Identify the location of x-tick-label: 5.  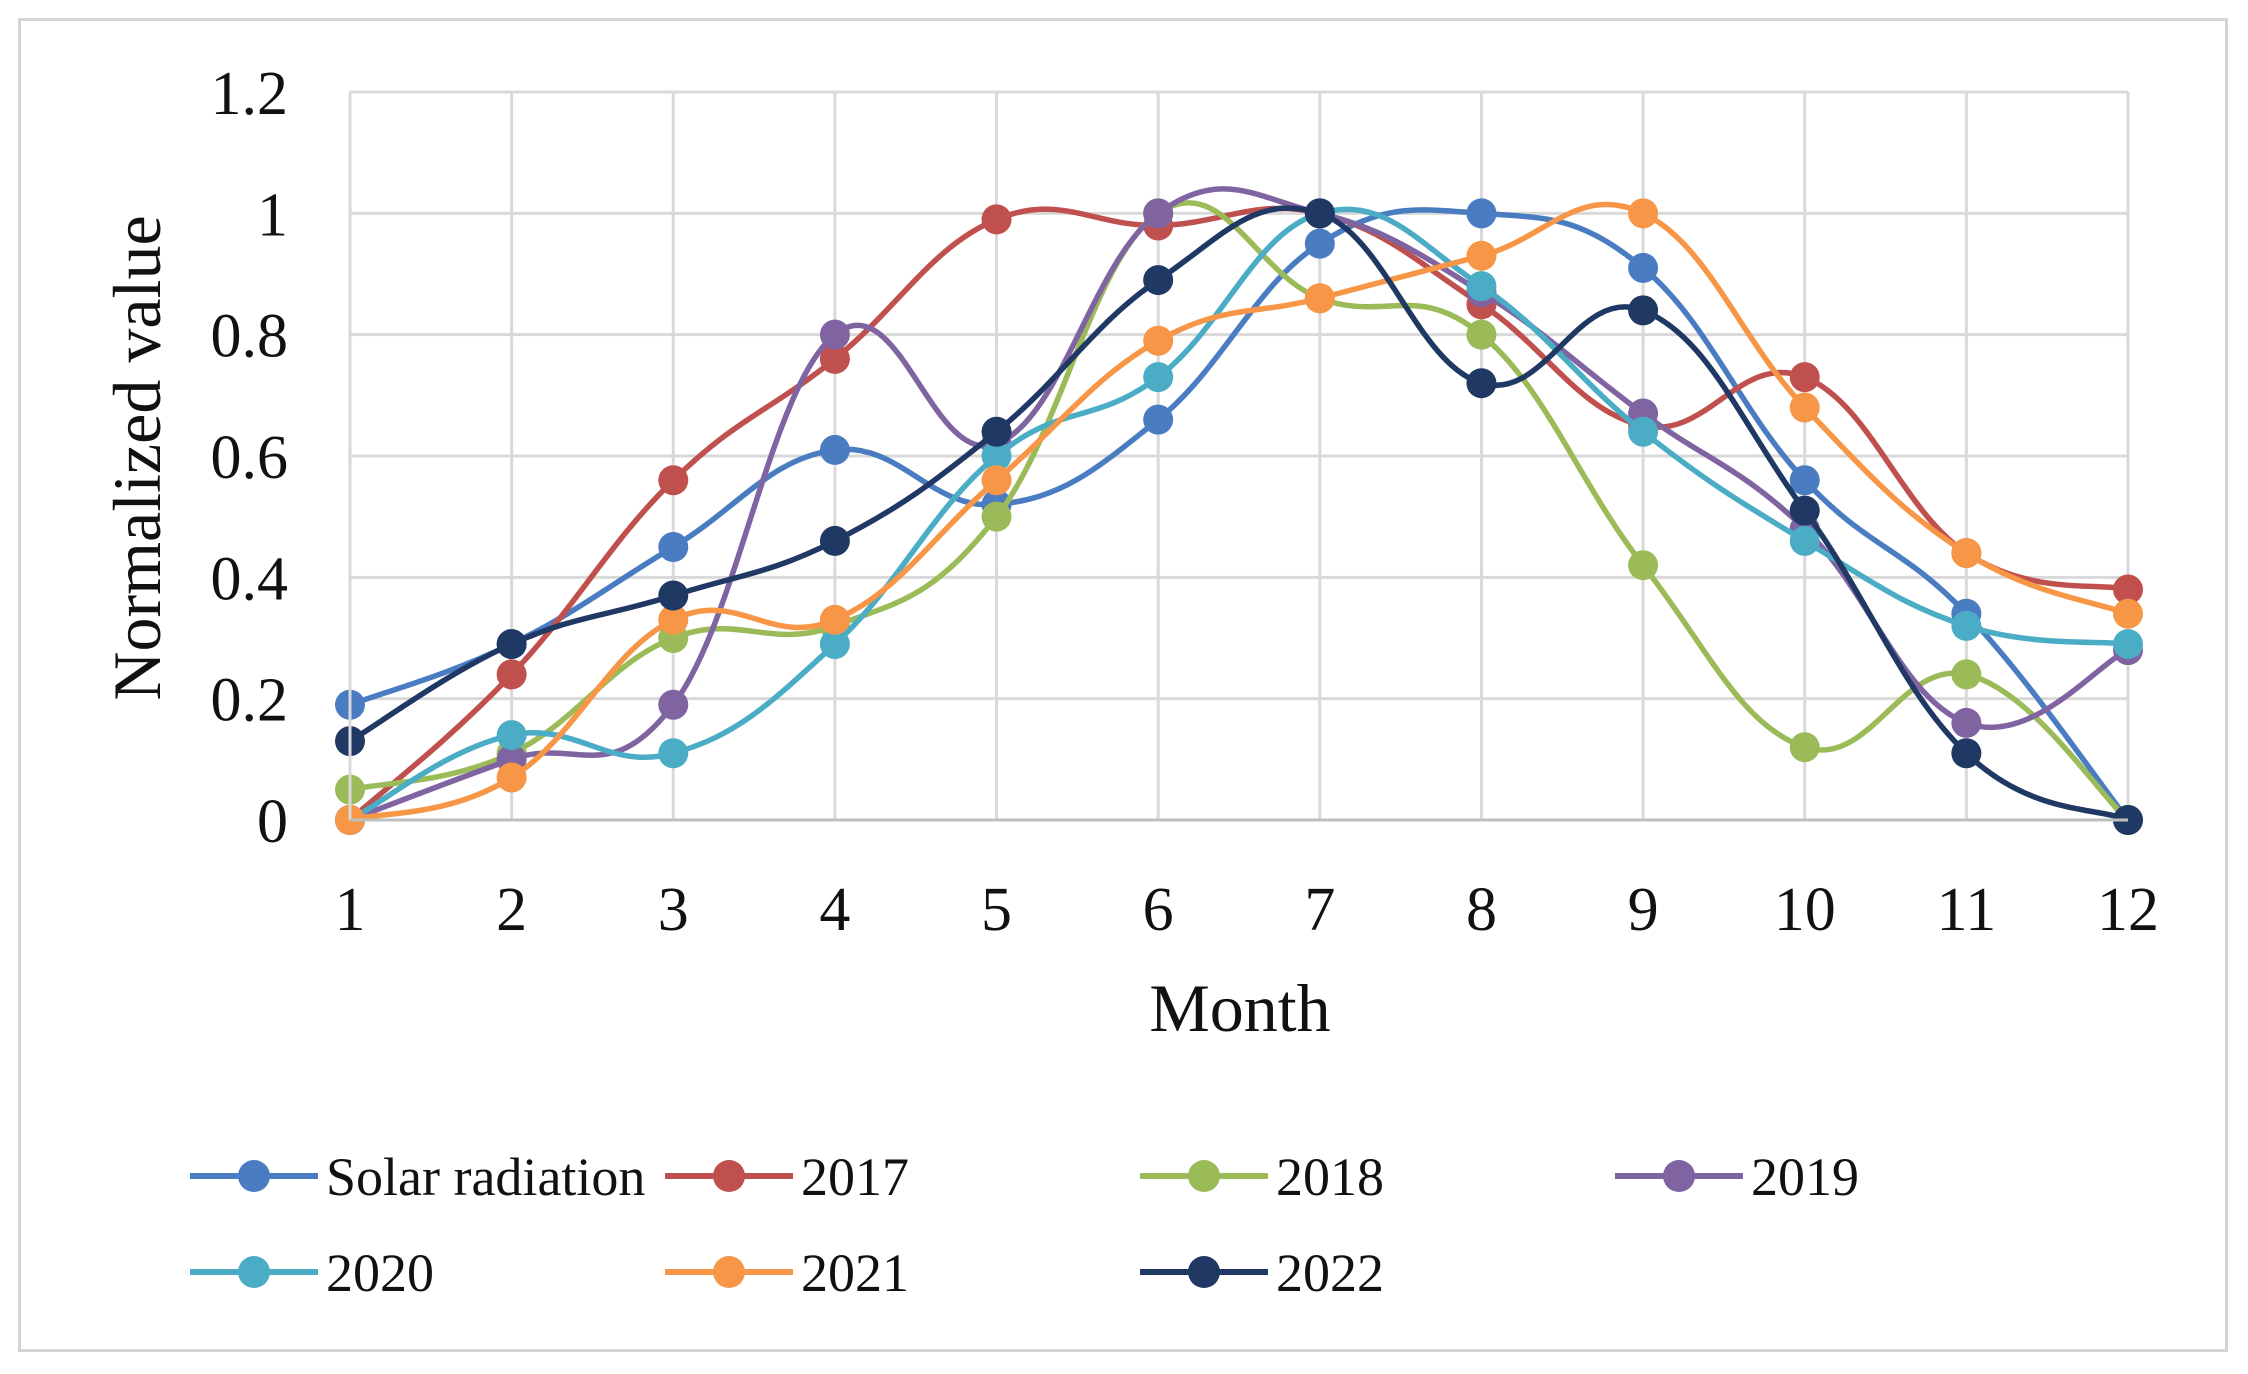
(996, 910).